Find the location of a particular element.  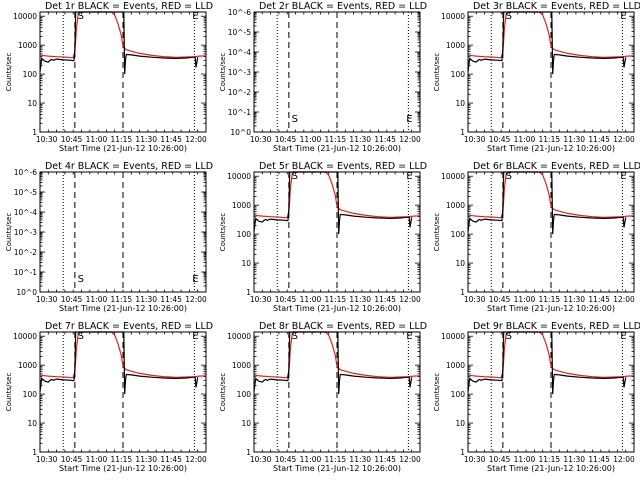

panel-title: Det 9r BLACK = Events, RED = LLD is located at coordinates (556, 326).